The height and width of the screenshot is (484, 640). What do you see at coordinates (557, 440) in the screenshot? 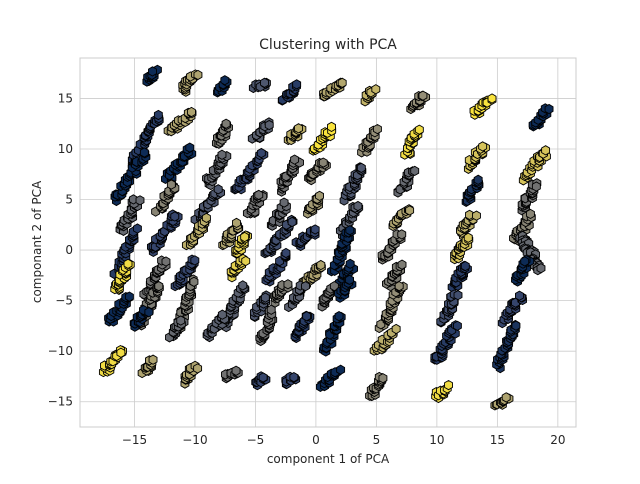
I see `x-tick-label: 20` at bounding box center [557, 440].